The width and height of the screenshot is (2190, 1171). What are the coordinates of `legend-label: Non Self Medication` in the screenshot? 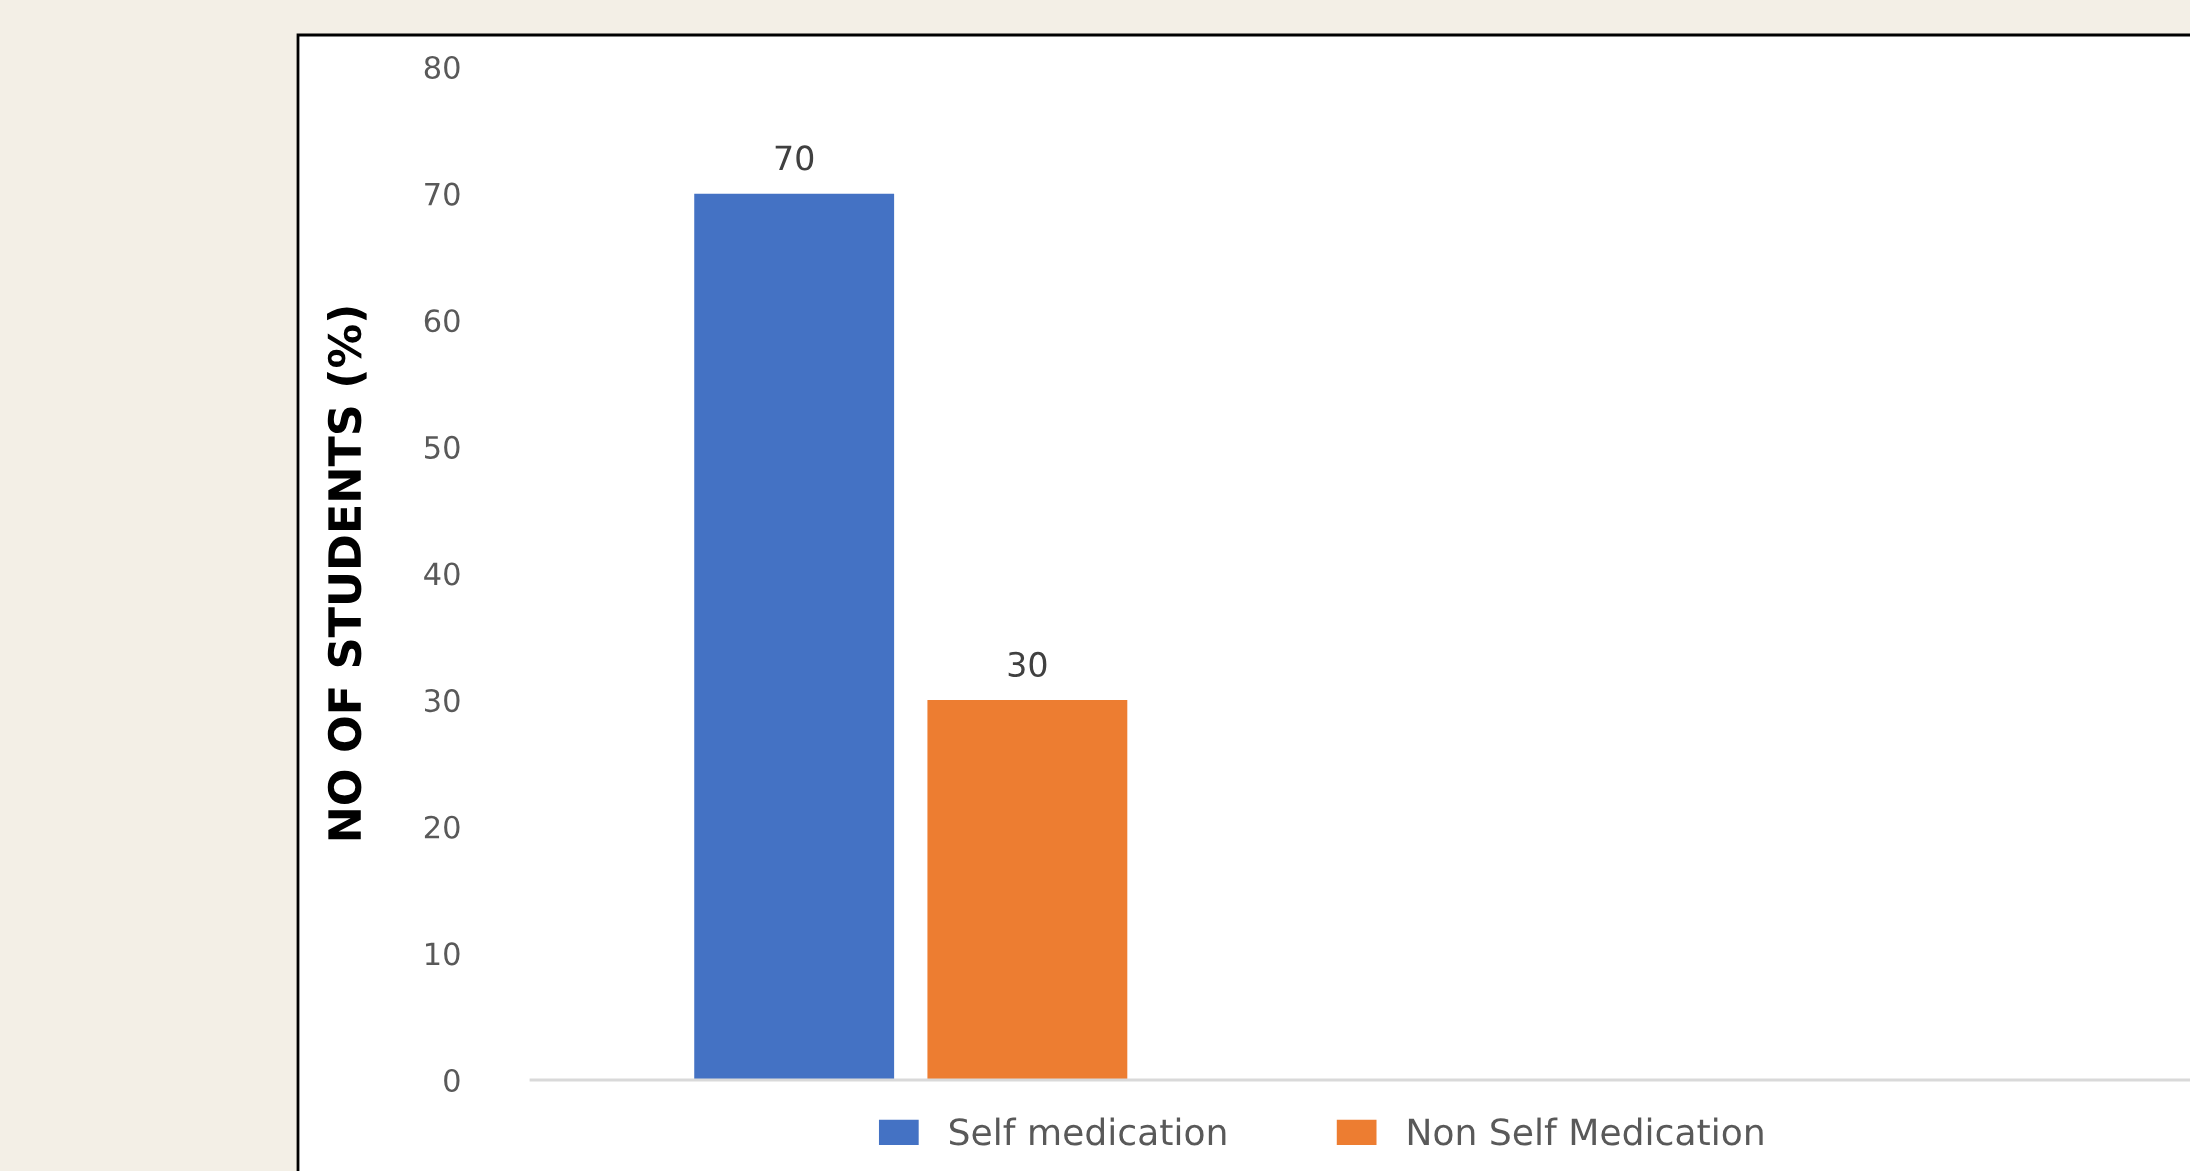 It's located at (1585, 1131).